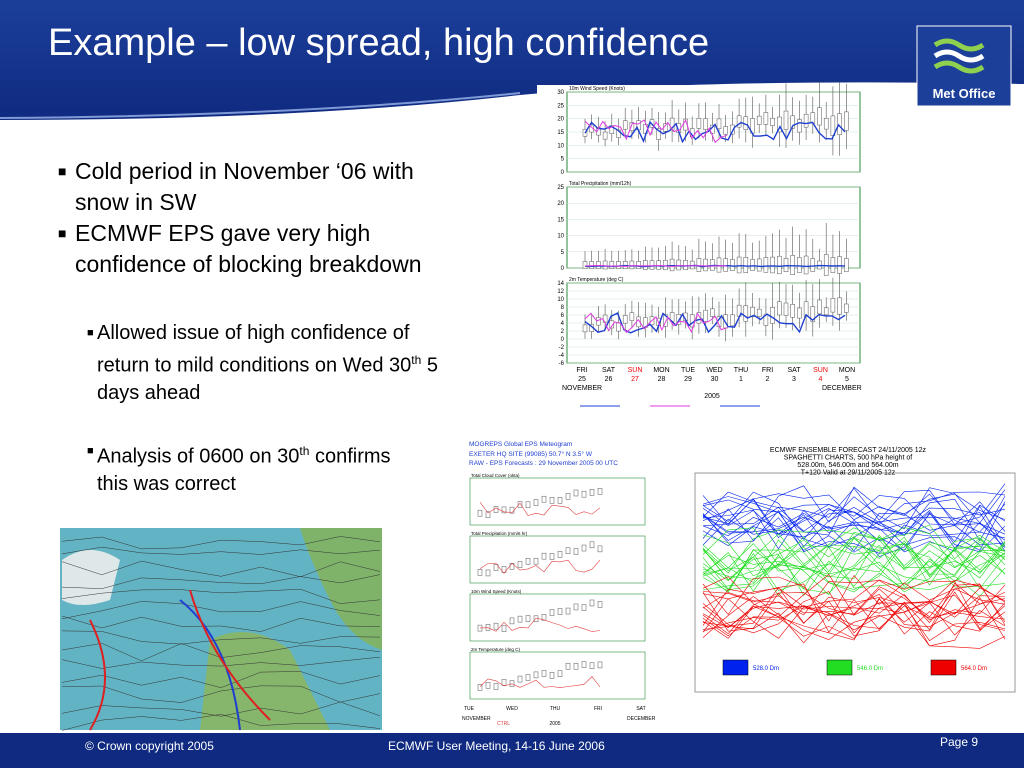 This screenshot has width=1024, height=768. What do you see at coordinates (964, 66) in the screenshot?
I see `logo: Met Office` at bounding box center [964, 66].